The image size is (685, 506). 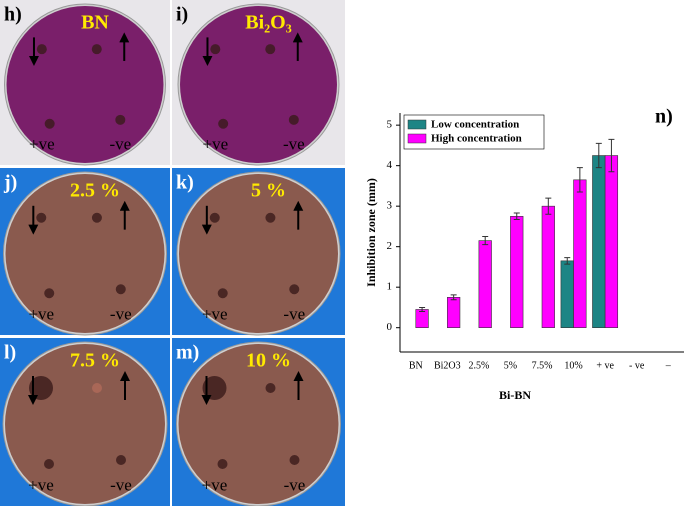 I want to click on panel-title: 7.5 %, so click(x=95, y=361).